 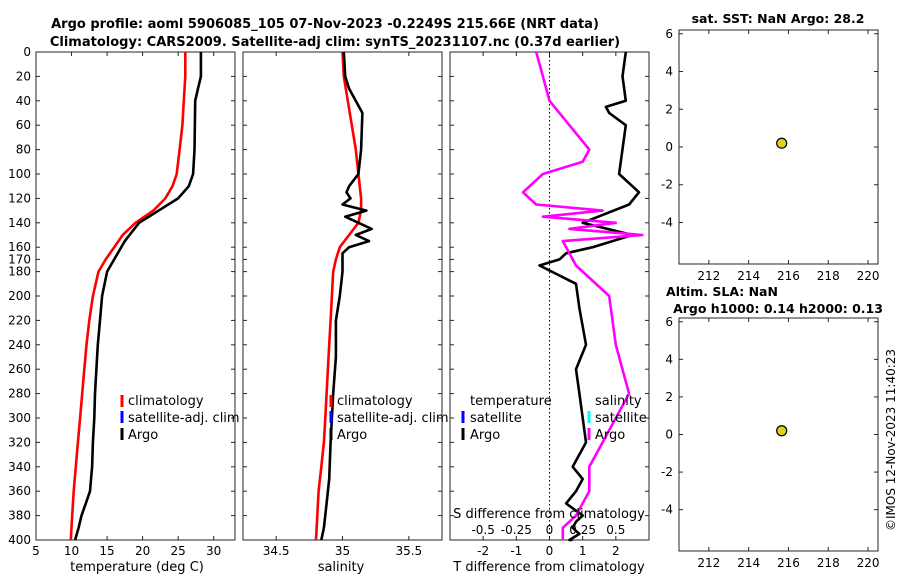 What do you see at coordinates (341, 567) in the screenshot?
I see `salinity-xlabel: salinity` at bounding box center [341, 567].